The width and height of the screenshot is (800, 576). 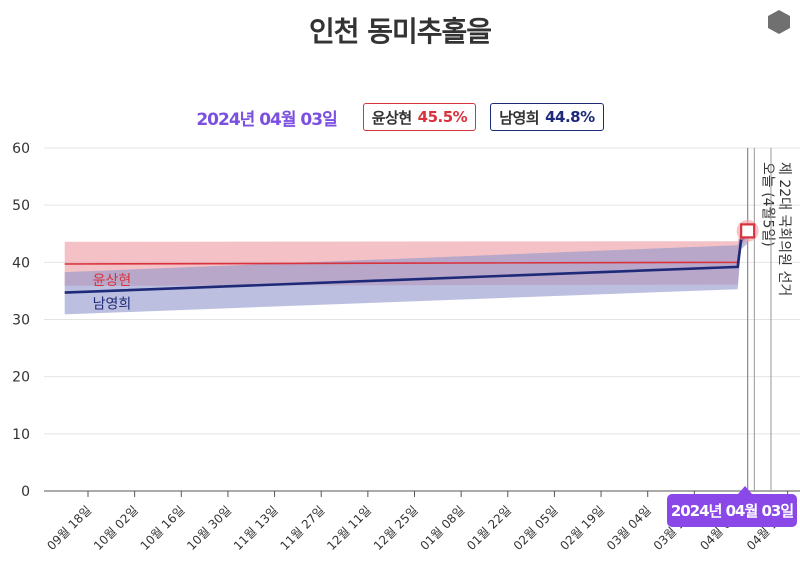 I want to click on candidate-value: 45.5%, so click(x=442, y=117).